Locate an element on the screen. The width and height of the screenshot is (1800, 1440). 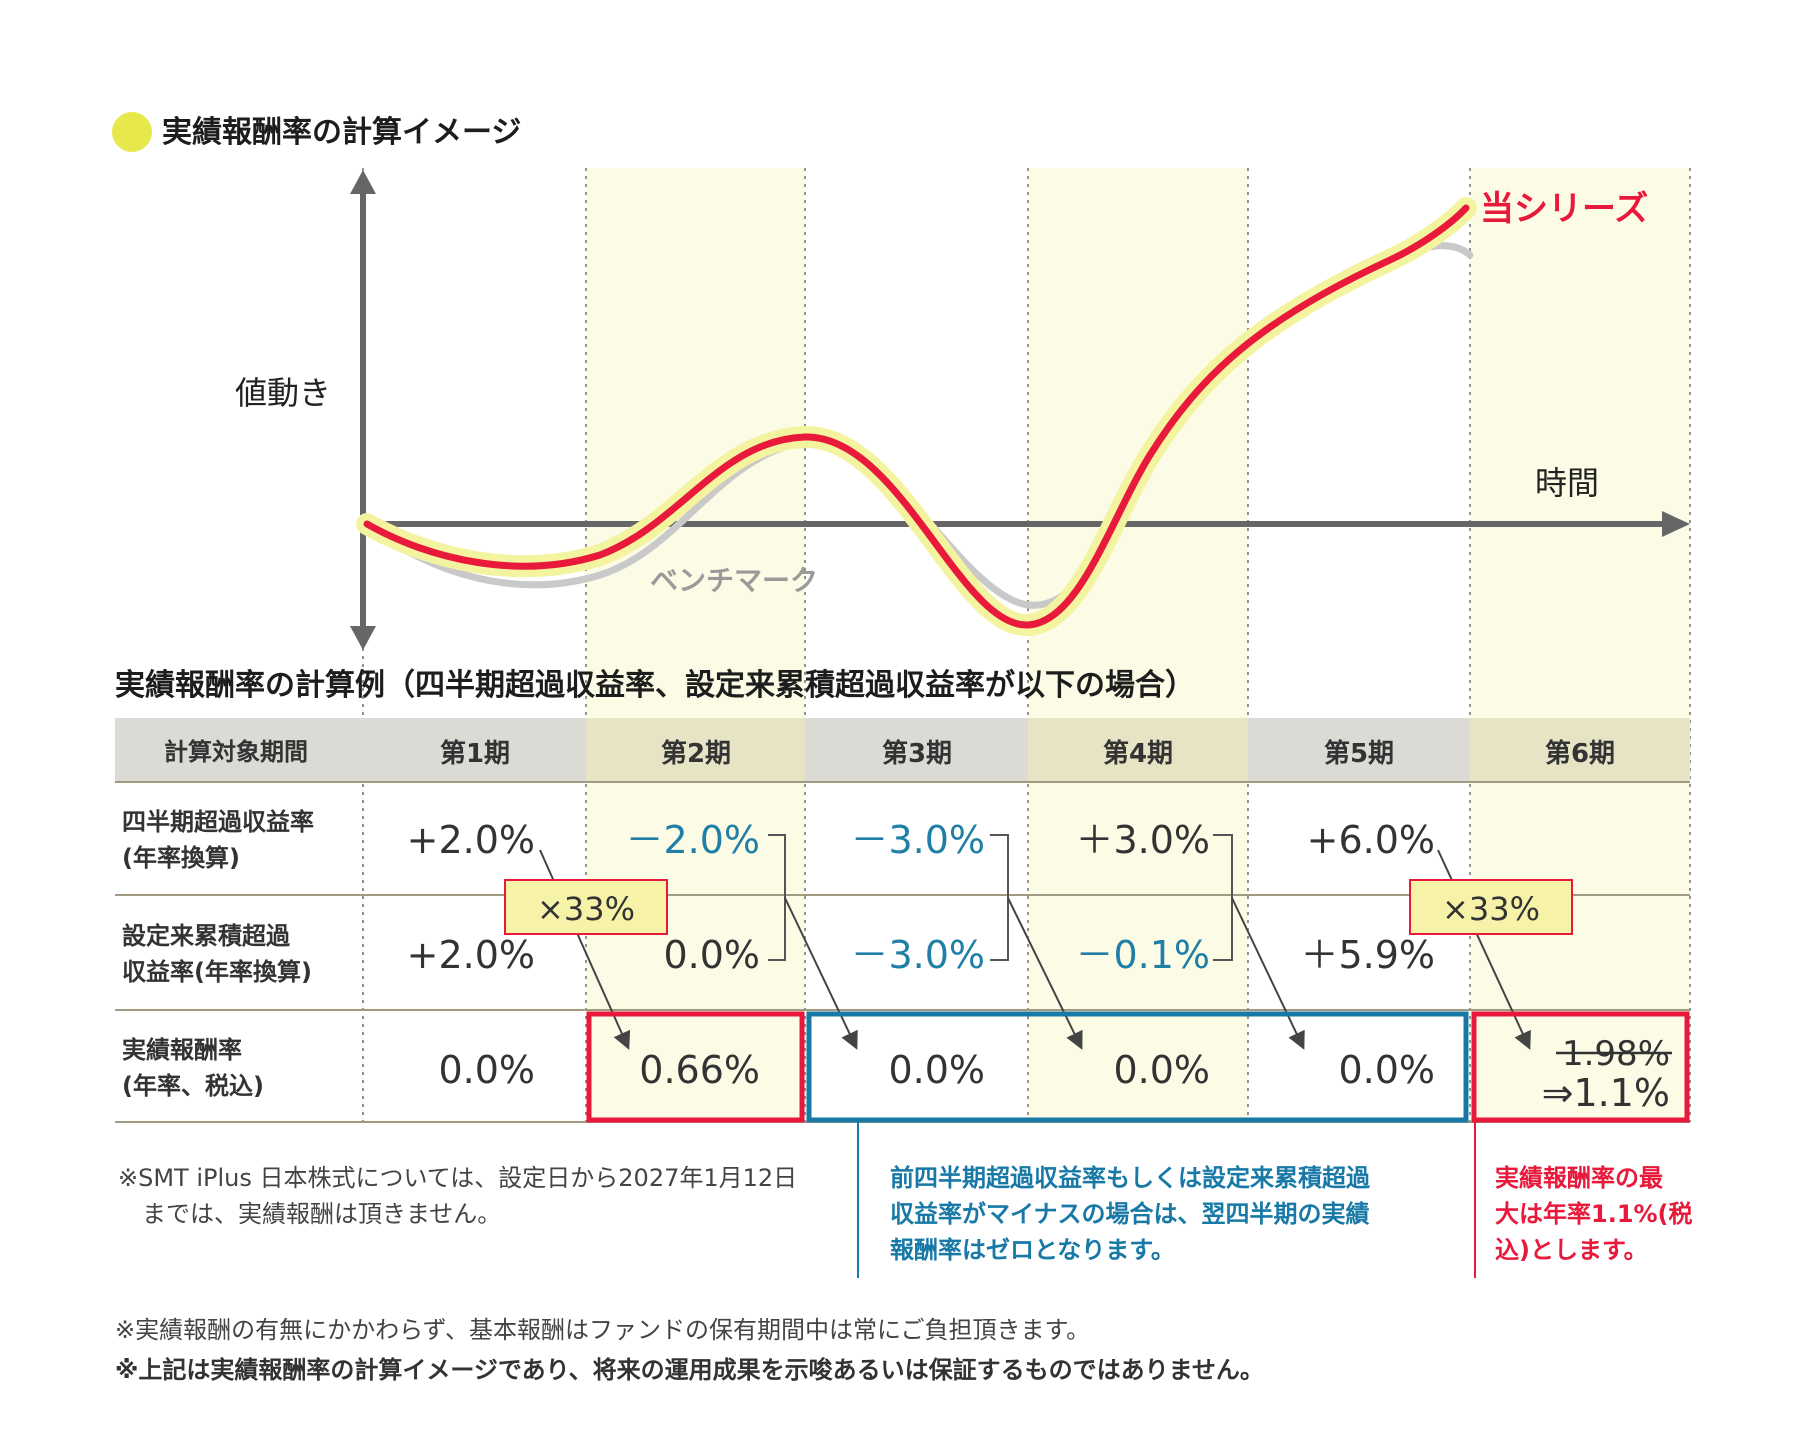
series-label: 当シリーズ is located at coordinates (1564, 209).